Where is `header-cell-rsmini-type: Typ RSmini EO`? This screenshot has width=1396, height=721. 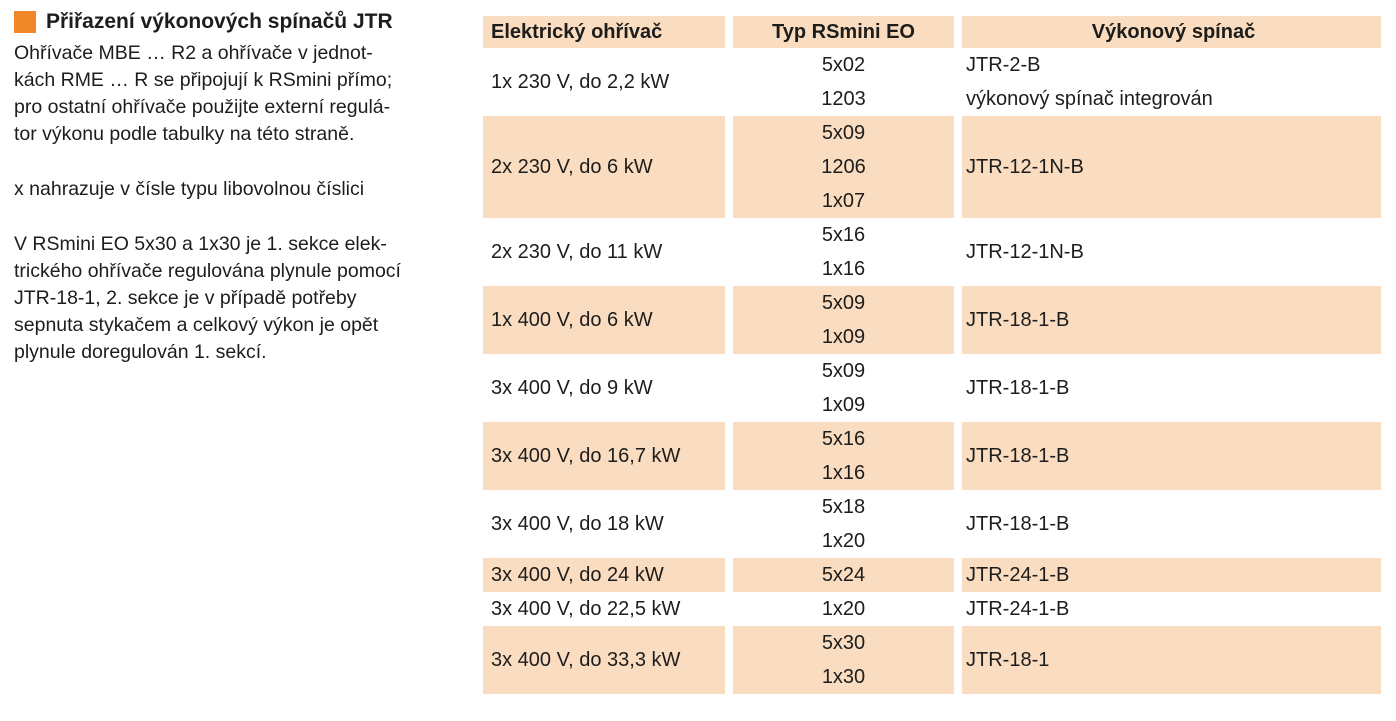 header-cell-rsmini-type: Typ RSmini EO is located at coordinates (843, 32).